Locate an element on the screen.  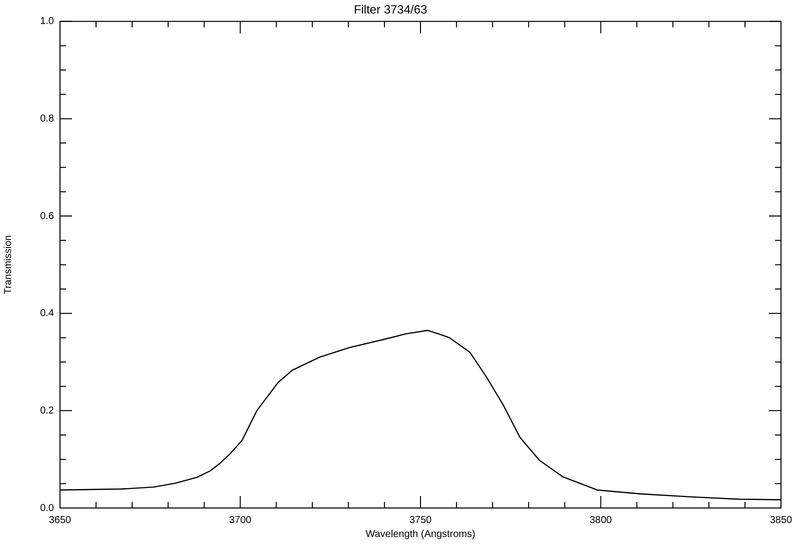
x-tick-label: 3800 is located at coordinates (601, 520).